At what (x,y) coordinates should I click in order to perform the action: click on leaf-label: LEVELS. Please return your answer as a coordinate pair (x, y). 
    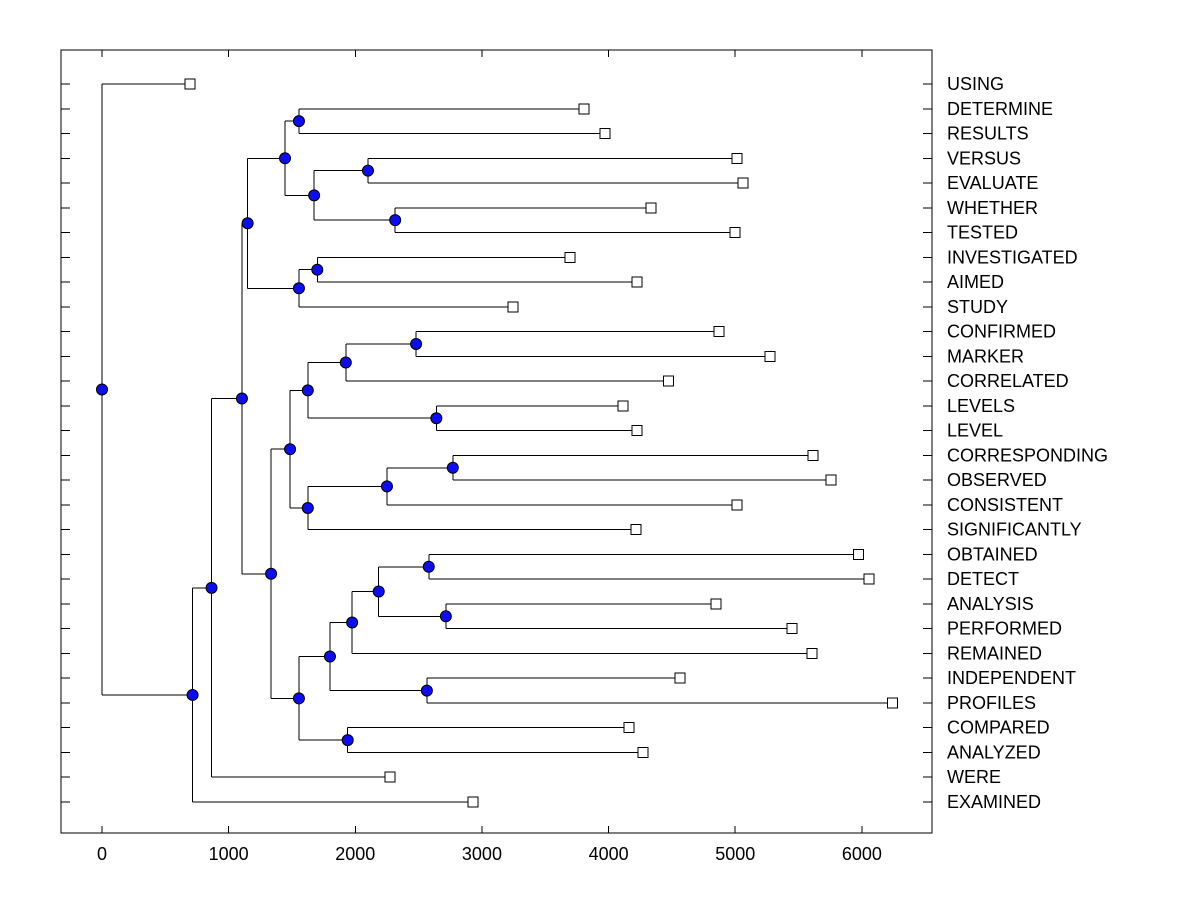
    Looking at the image, I should click on (981, 406).